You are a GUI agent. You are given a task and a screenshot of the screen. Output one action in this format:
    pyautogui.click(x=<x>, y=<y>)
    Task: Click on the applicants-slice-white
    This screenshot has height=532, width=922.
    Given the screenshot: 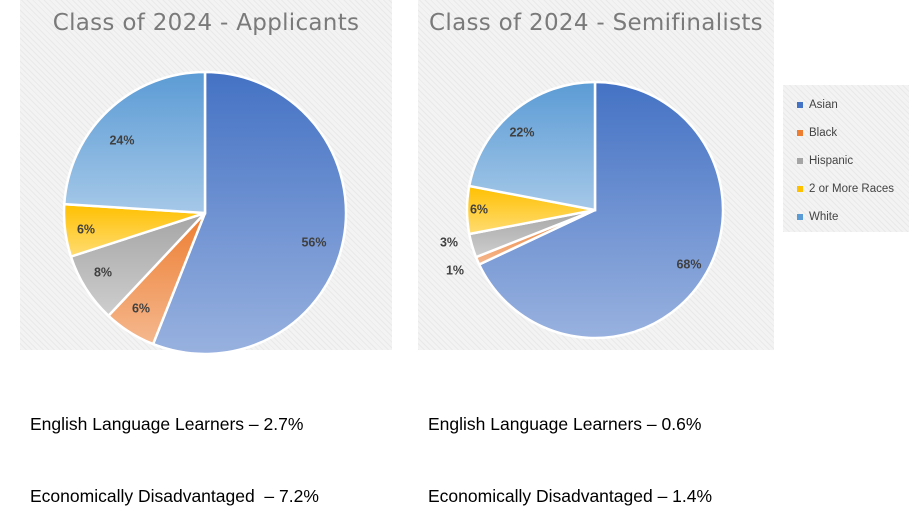 What is the action you would take?
    pyautogui.click(x=134, y=142)
    